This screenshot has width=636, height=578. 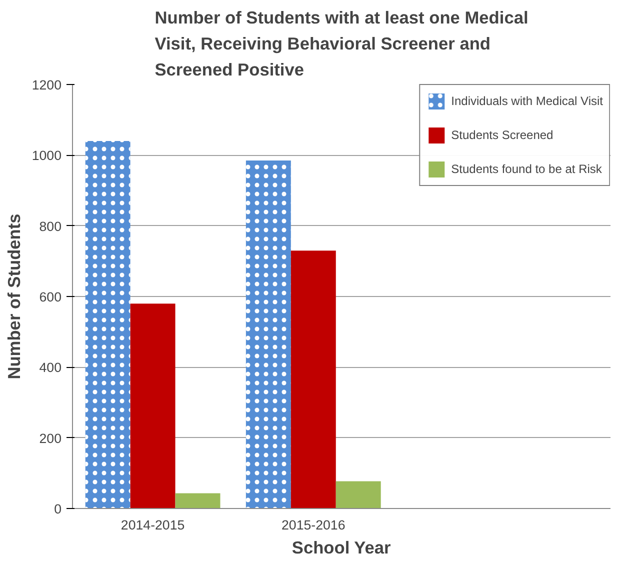 I want to click on y-tick-label: 1200, so click(x=47, y=85).